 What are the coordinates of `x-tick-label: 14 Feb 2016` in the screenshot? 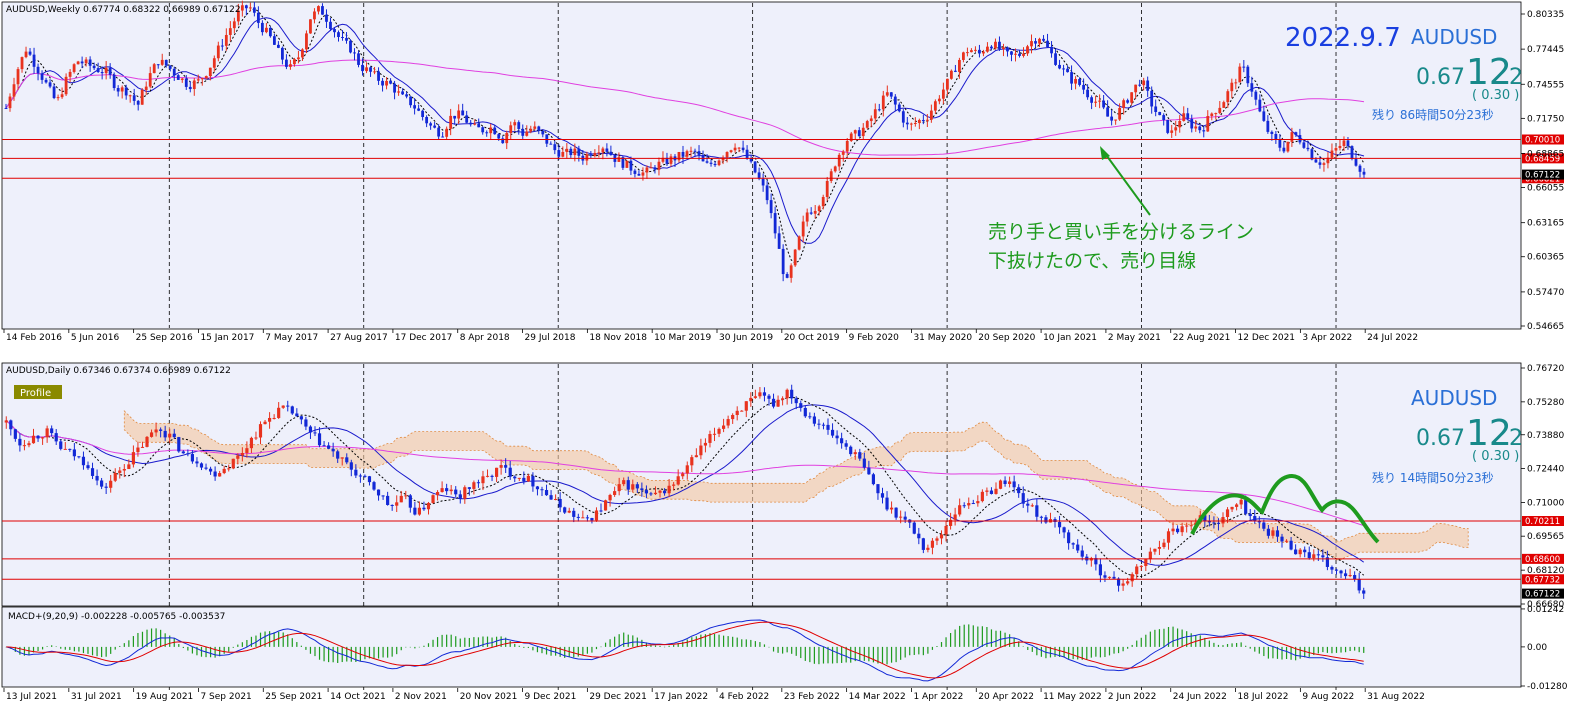 It's located at (34, 338).